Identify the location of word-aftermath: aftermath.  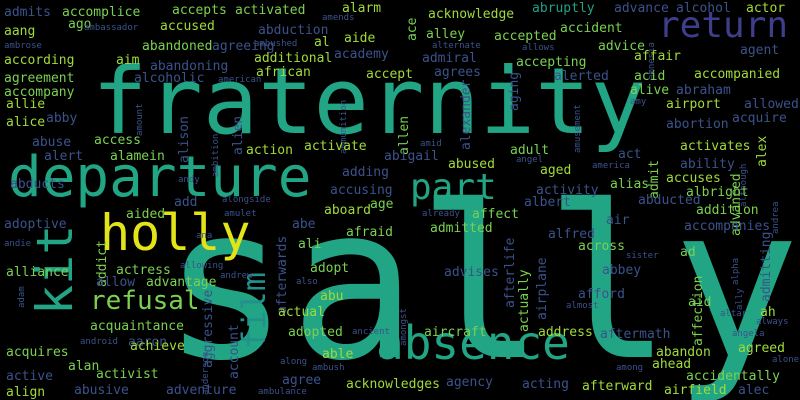
(635, 334).